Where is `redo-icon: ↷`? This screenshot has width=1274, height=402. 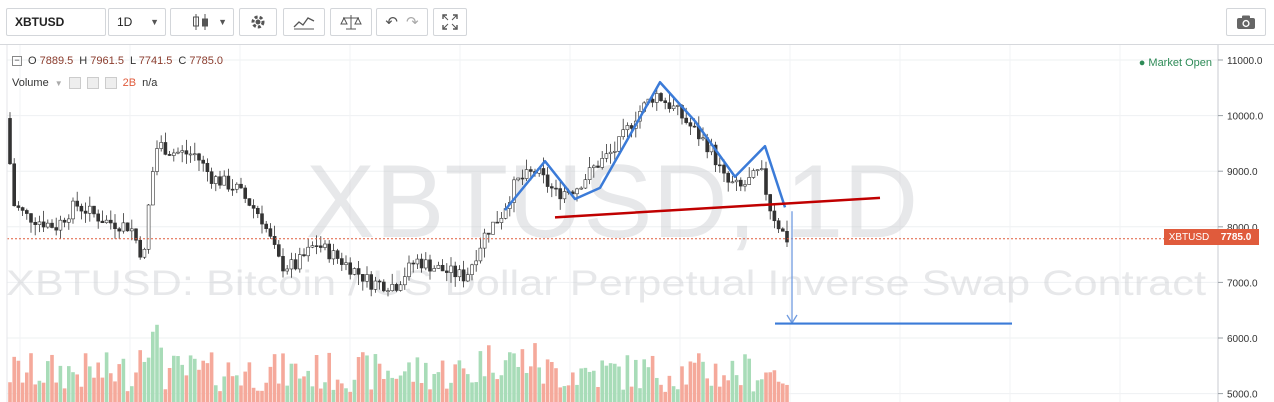 redo-icon: ↷ is located at coordinates (412, 22).